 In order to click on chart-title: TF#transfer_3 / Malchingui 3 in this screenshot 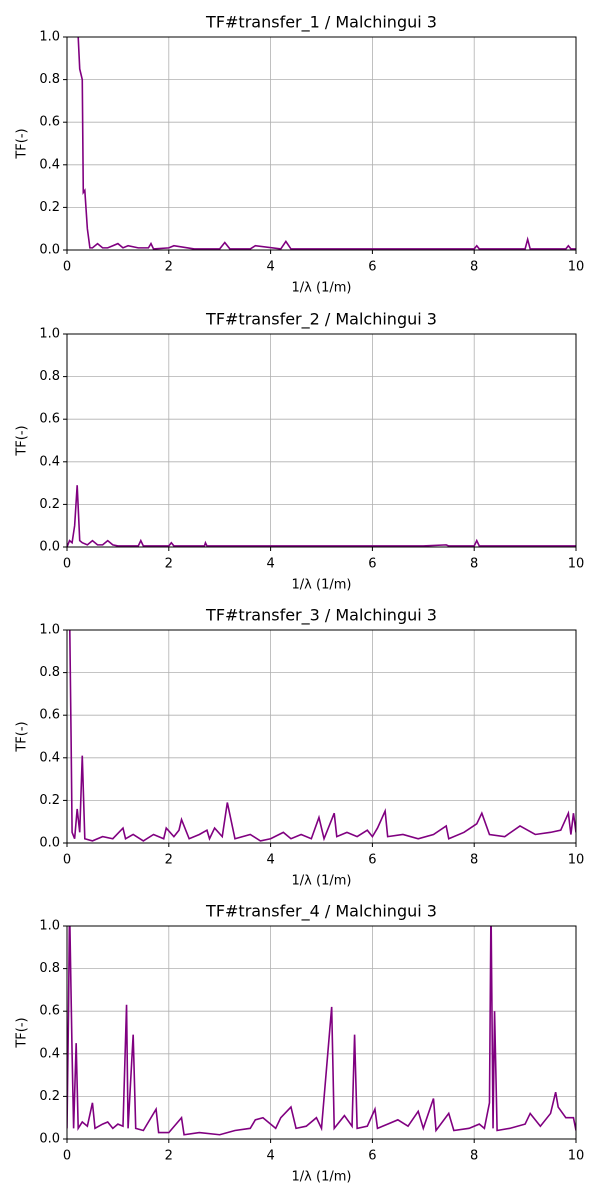, I will do `click(321, 616)`.